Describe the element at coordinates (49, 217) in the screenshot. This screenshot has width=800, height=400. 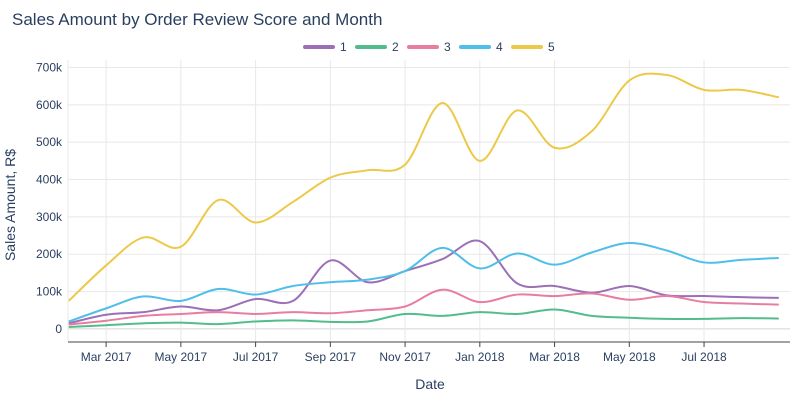
I see `y-tick-label: 300k` at that location.